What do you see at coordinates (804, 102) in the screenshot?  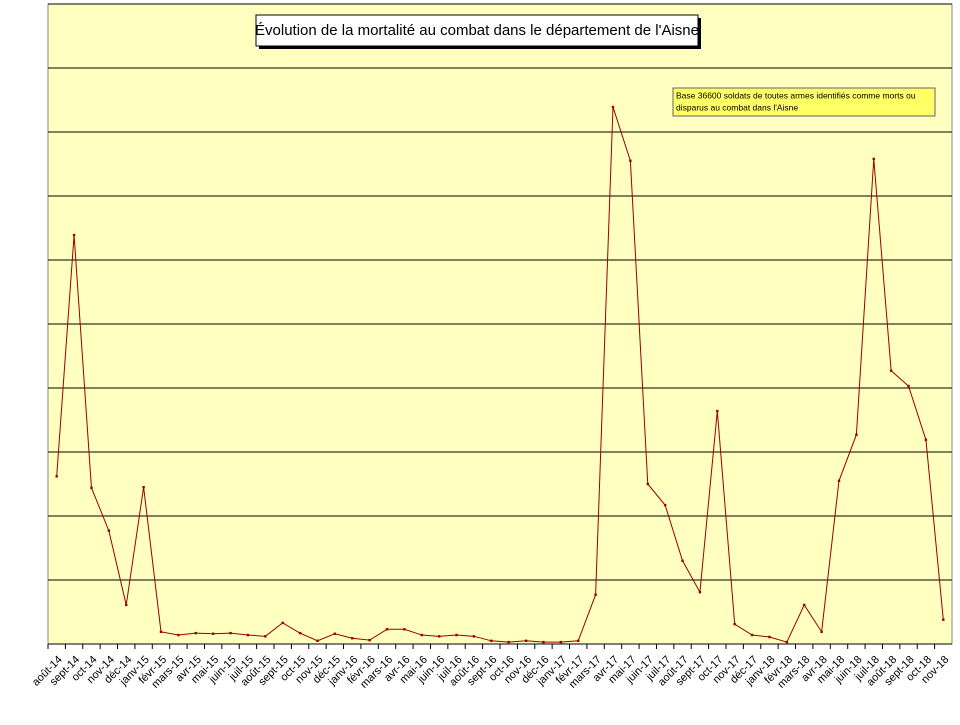 I see `annotation-box` at bounding box center [804, 102].